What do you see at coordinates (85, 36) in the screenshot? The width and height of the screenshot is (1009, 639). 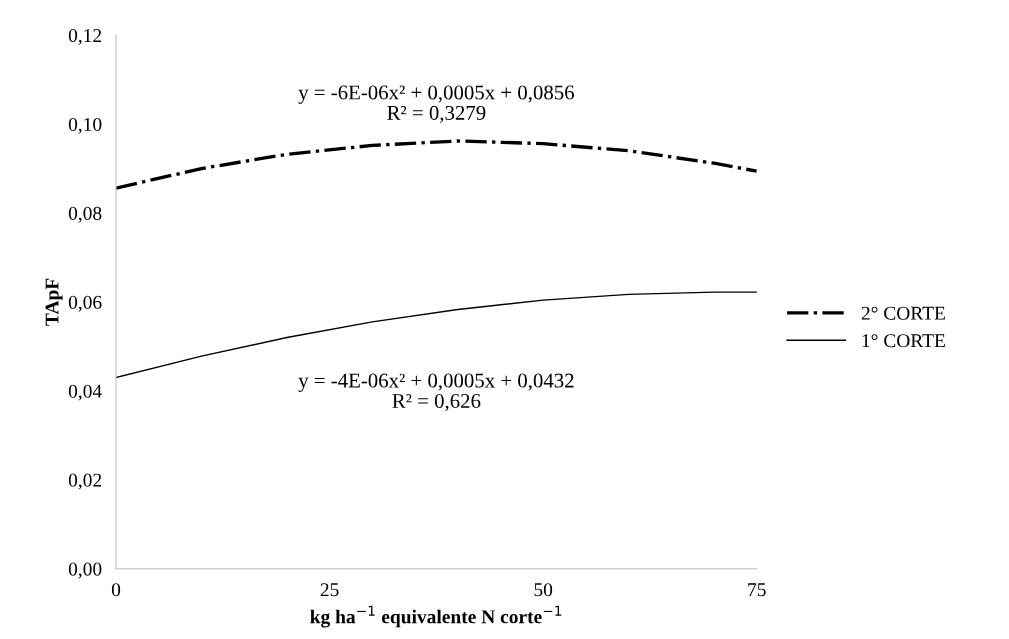 I see `y-tick-label: 0,12` at bounding box center [85, 36].